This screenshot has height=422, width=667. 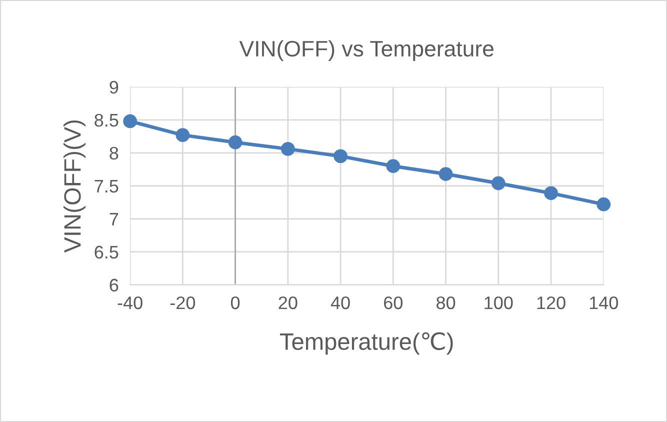 What do you see at coordinates (604, 303) in the screenshot?
I see `x-tick-label: 140` at bounding box center [604, 303].